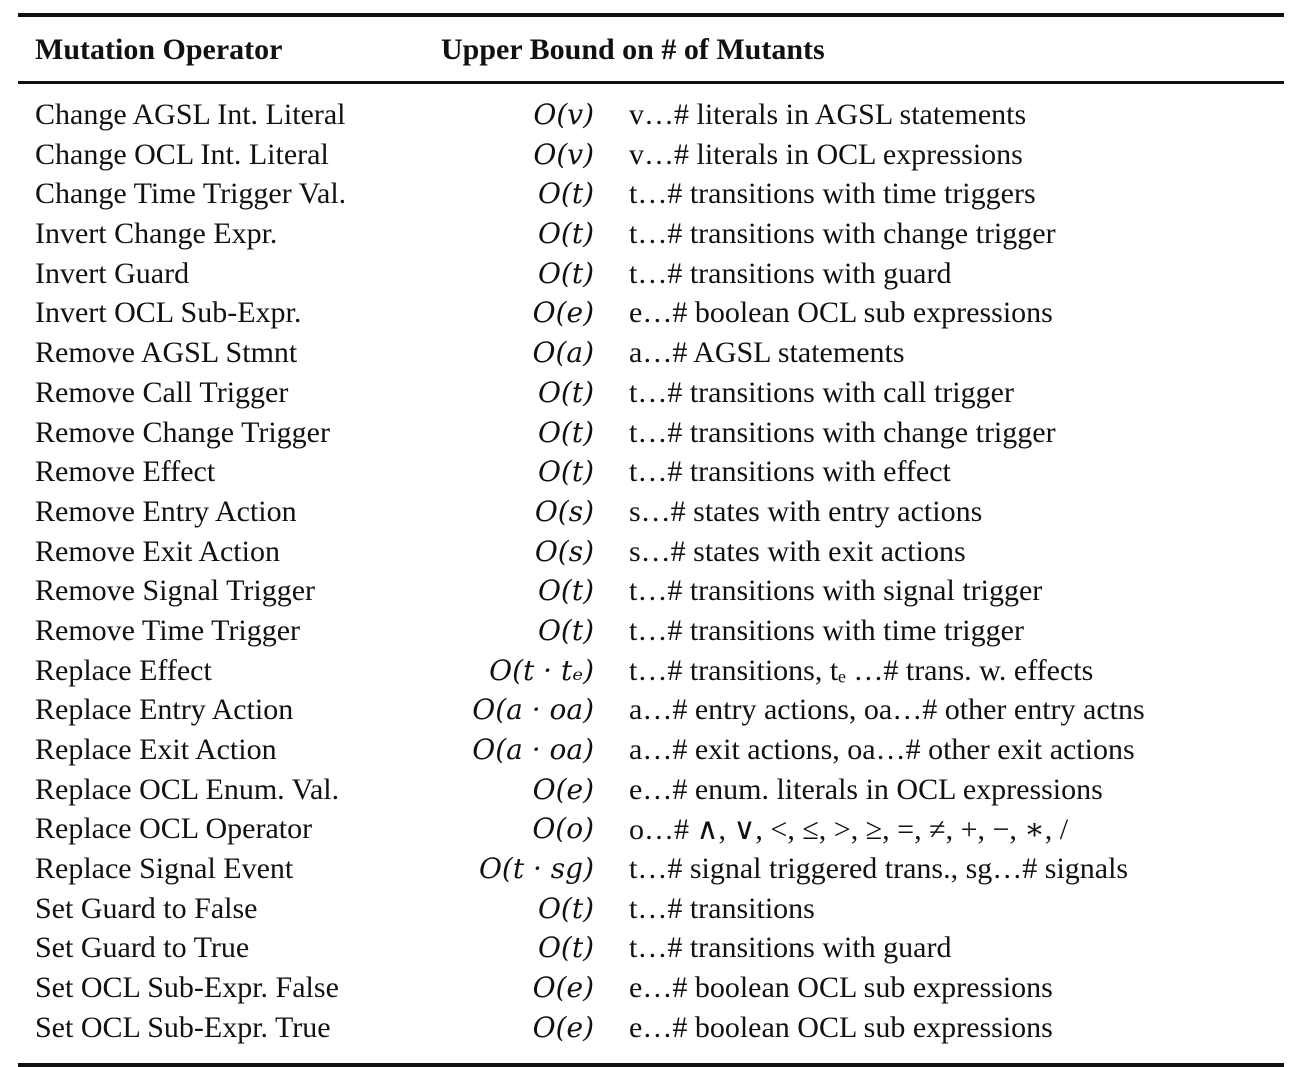 The image size is (1302, 1067). Describe the element at coordinates (826, 630) in the screenshot. I see `cell-description: t…# transitions with time trigger` at that location.